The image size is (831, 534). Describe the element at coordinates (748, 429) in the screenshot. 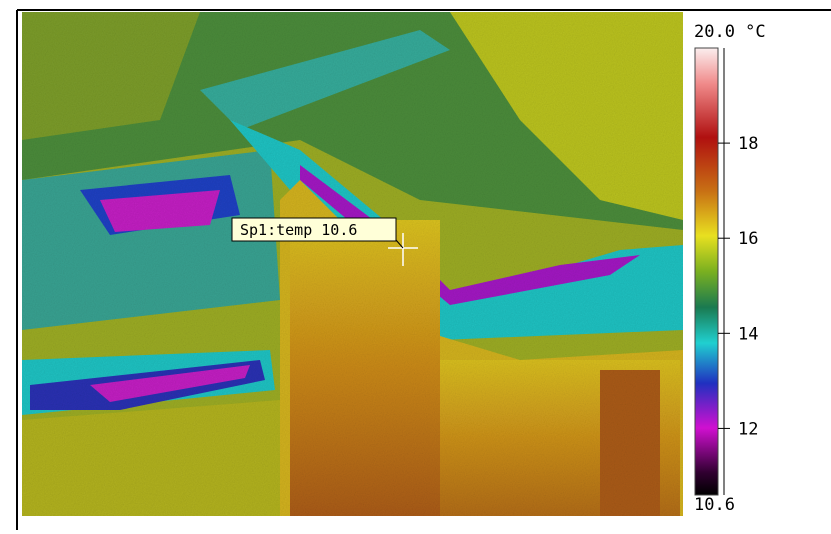

I see `scale-tick-label: 12` at that location.